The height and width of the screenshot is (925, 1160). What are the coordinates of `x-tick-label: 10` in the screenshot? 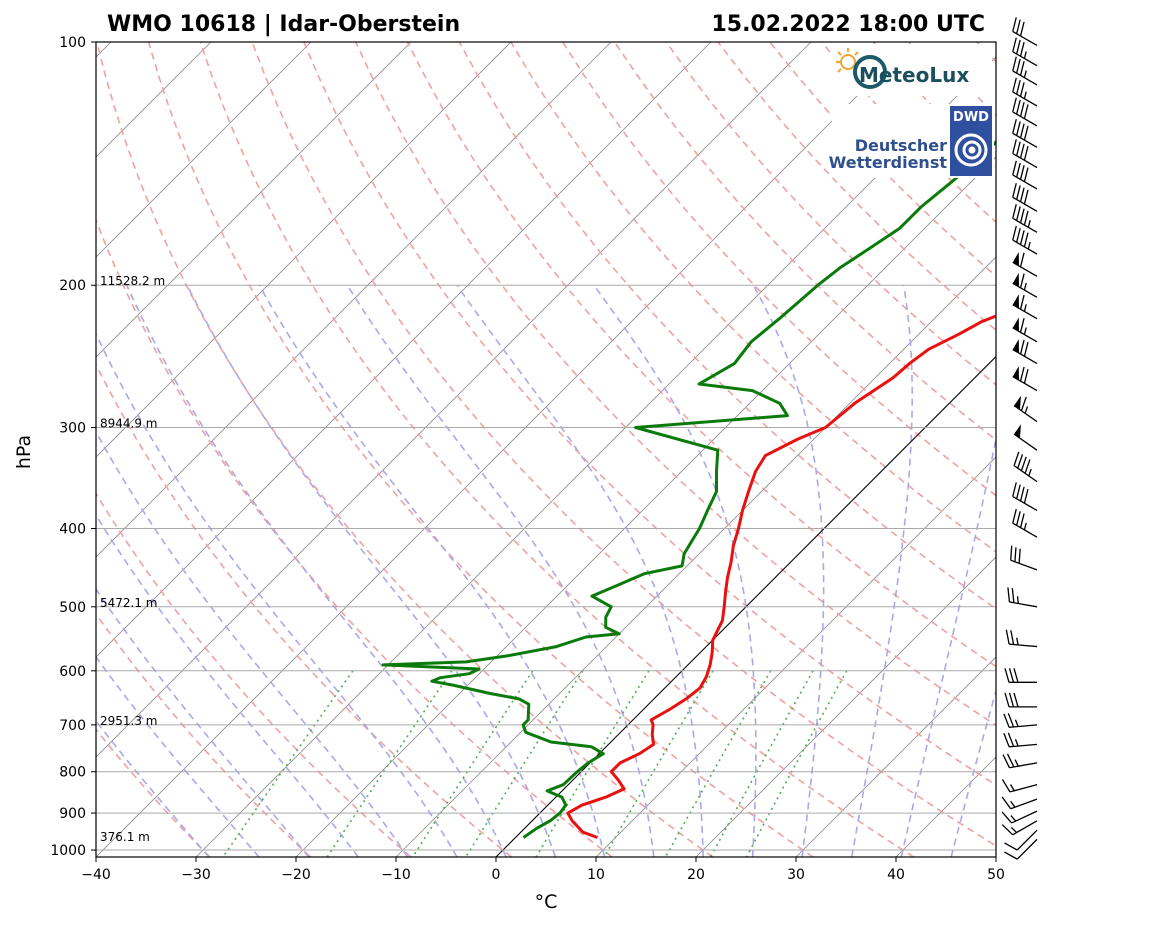 It's located at (596, 875).